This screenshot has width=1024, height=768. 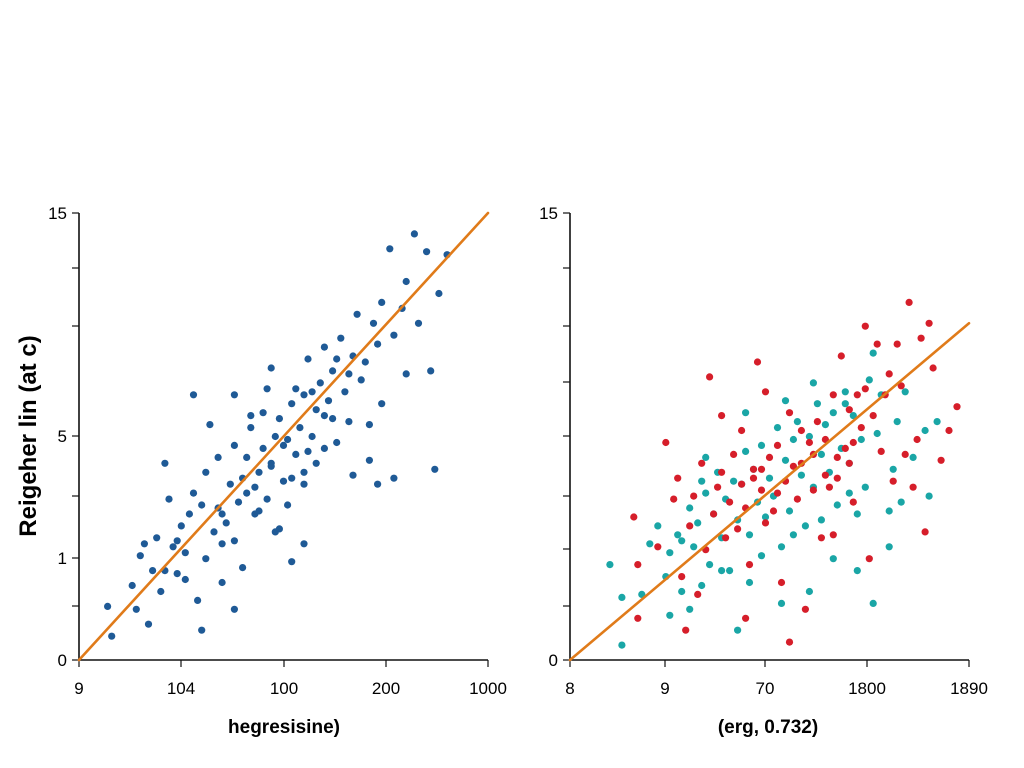 What do you see at coordinates (62, 558) in the screenshot?
I see `y-tick-label: 1` at bounding box center [62, 558].